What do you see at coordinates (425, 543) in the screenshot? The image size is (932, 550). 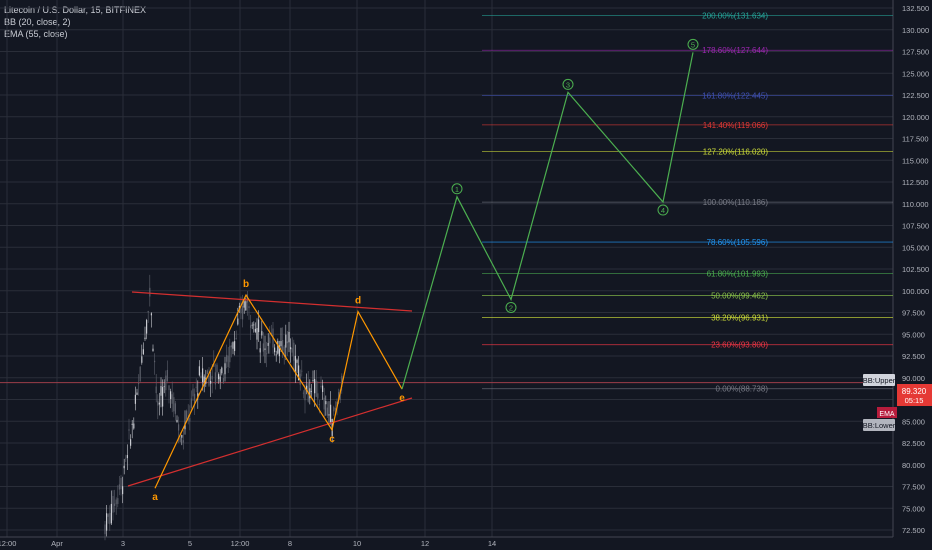 I see `x-tick-label: 12` at bounding box center [425, 543].